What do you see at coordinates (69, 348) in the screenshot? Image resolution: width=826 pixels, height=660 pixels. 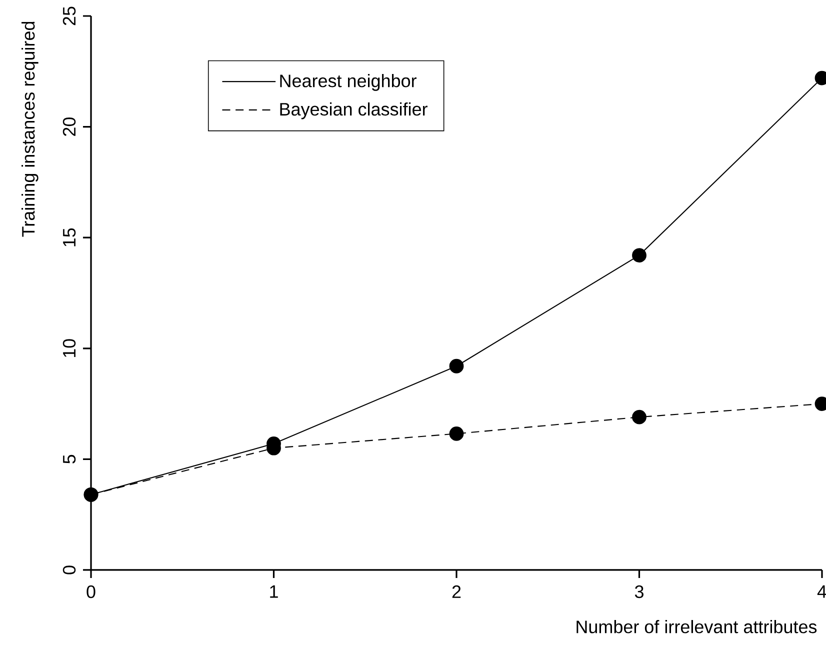 I see `y-tick-label: 10` at bounding box center [69, 348].